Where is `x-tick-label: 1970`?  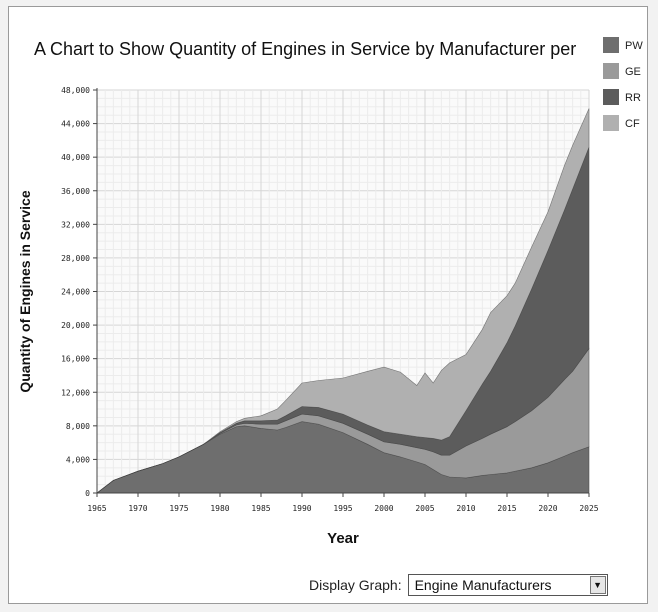
x-tick-label: 1970 is located at coordinates (137, 508).